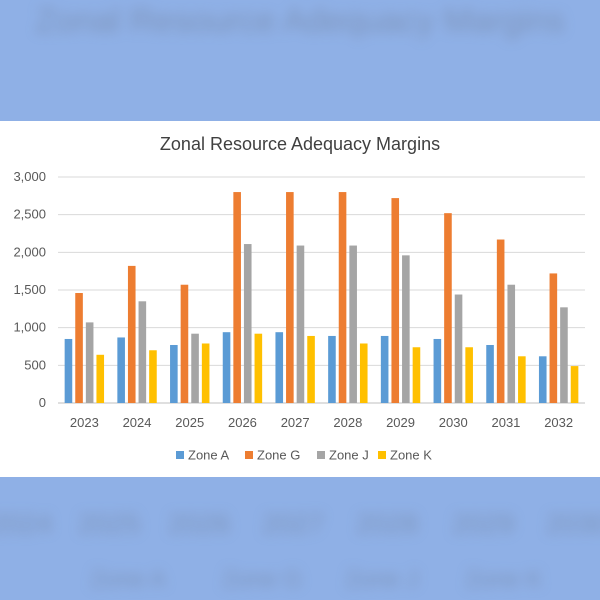 Image resolution: width=600 pixels, height=600 pixels. I want to click on y-tick-label: 1,000, so click(29, 327).